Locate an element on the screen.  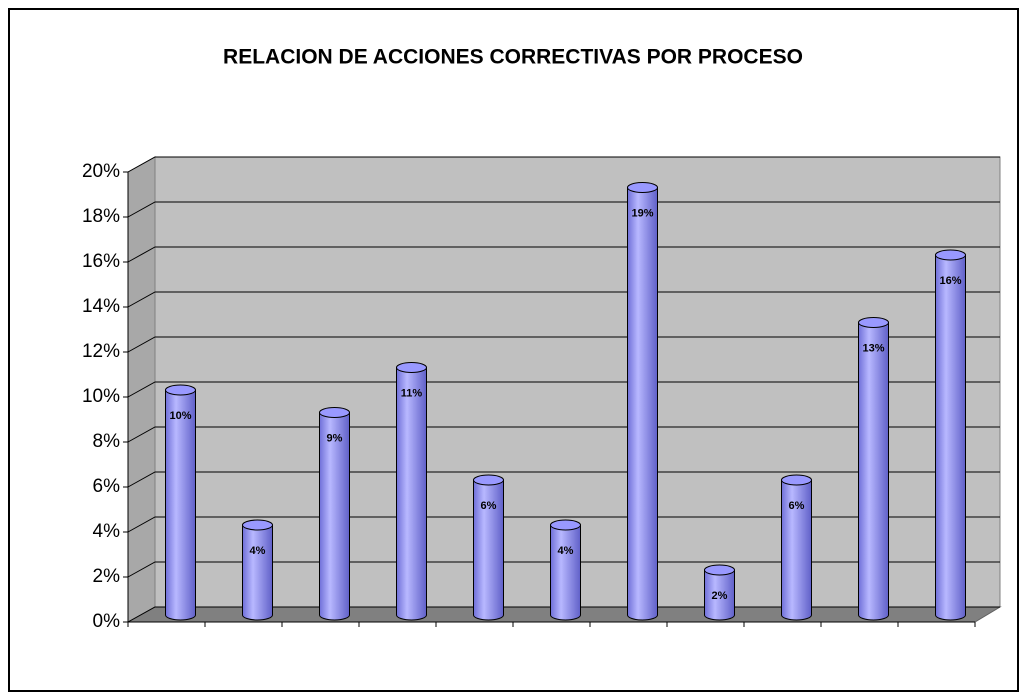
y-tick-label: 12% is located at coordinates (101, 351).